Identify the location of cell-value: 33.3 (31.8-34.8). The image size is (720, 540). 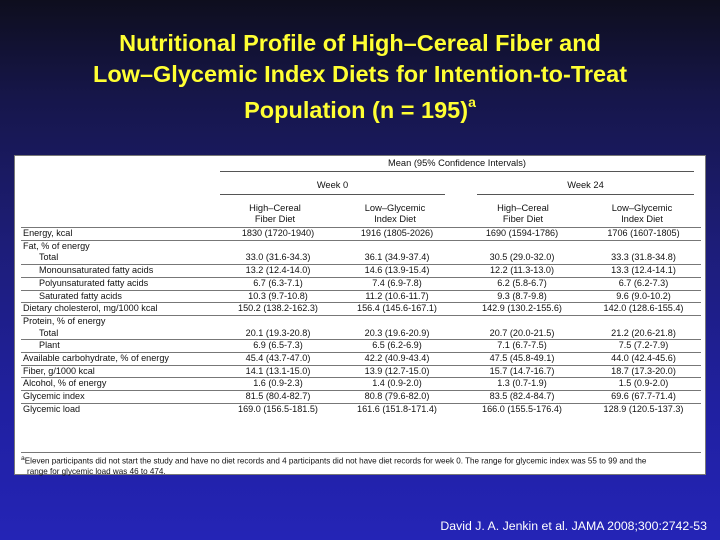
(643, 257).